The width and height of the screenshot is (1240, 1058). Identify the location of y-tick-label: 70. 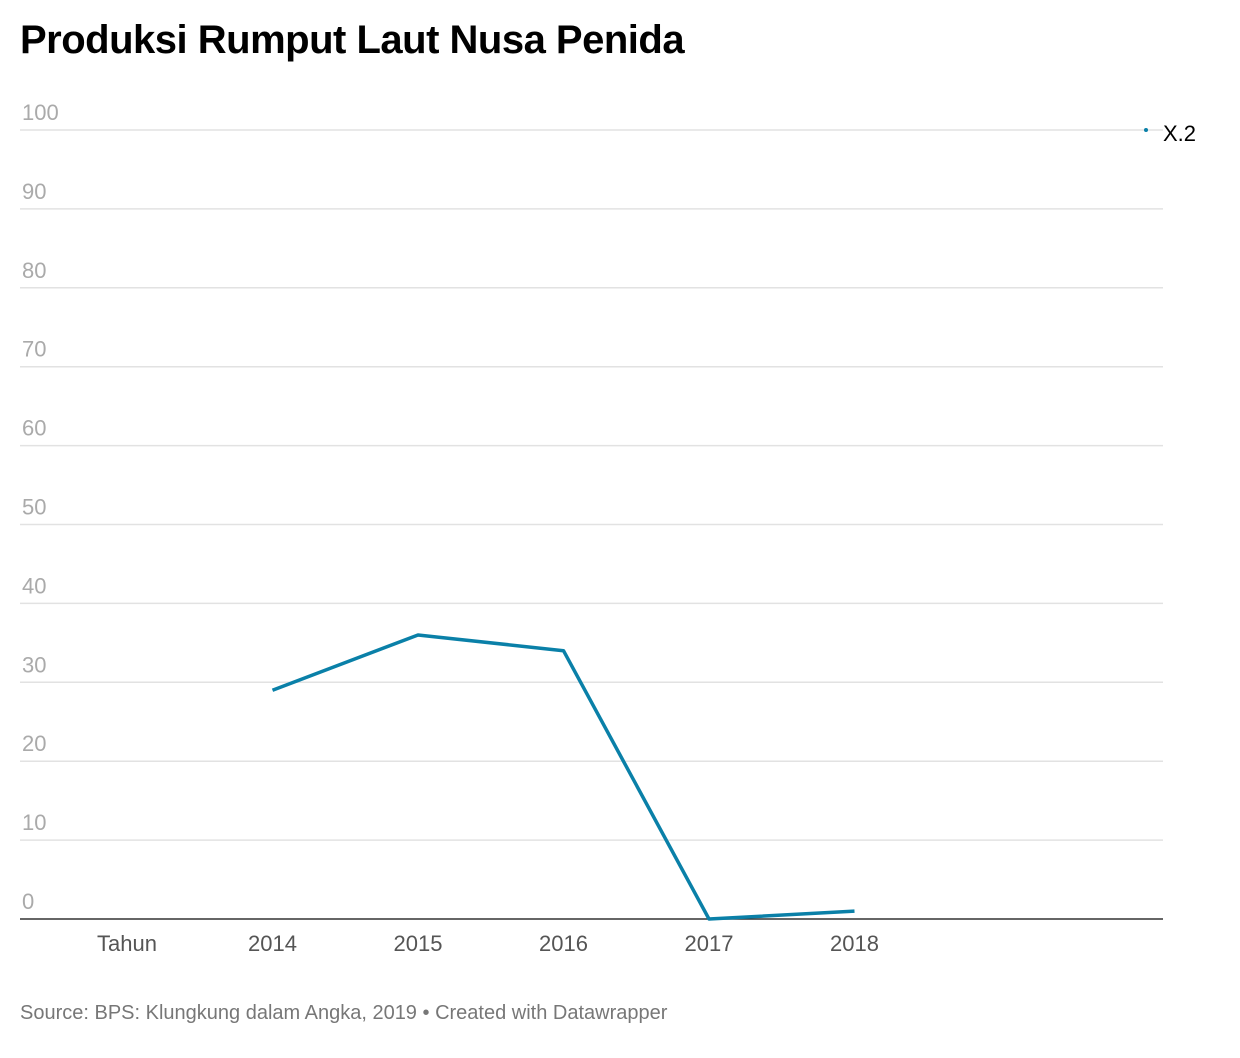
(34, 349).